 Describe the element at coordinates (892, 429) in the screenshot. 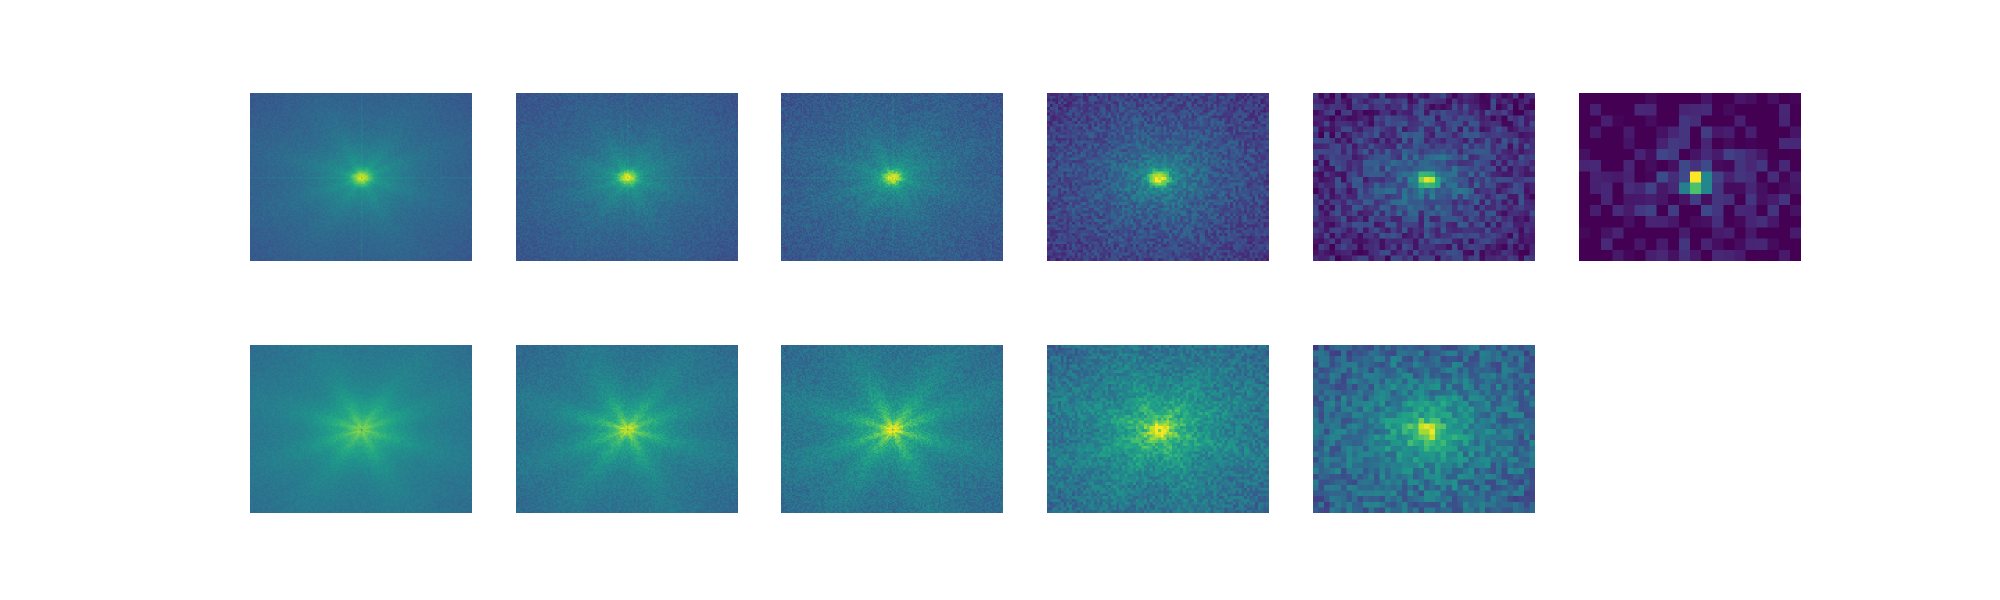

I see `spectrum-panel-r2-c3` at that location.